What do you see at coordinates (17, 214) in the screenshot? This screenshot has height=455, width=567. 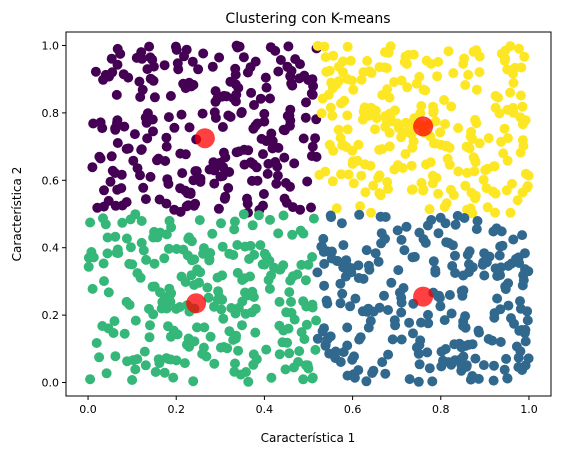 I see `y-axis-label: Característica 2` at bounding box center [17, 214].